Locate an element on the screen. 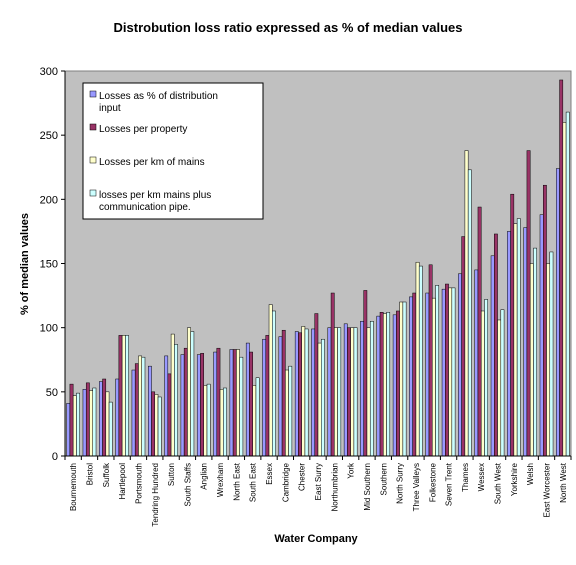  x-tick-label: Folkestone is located at coordinates (432, 482).